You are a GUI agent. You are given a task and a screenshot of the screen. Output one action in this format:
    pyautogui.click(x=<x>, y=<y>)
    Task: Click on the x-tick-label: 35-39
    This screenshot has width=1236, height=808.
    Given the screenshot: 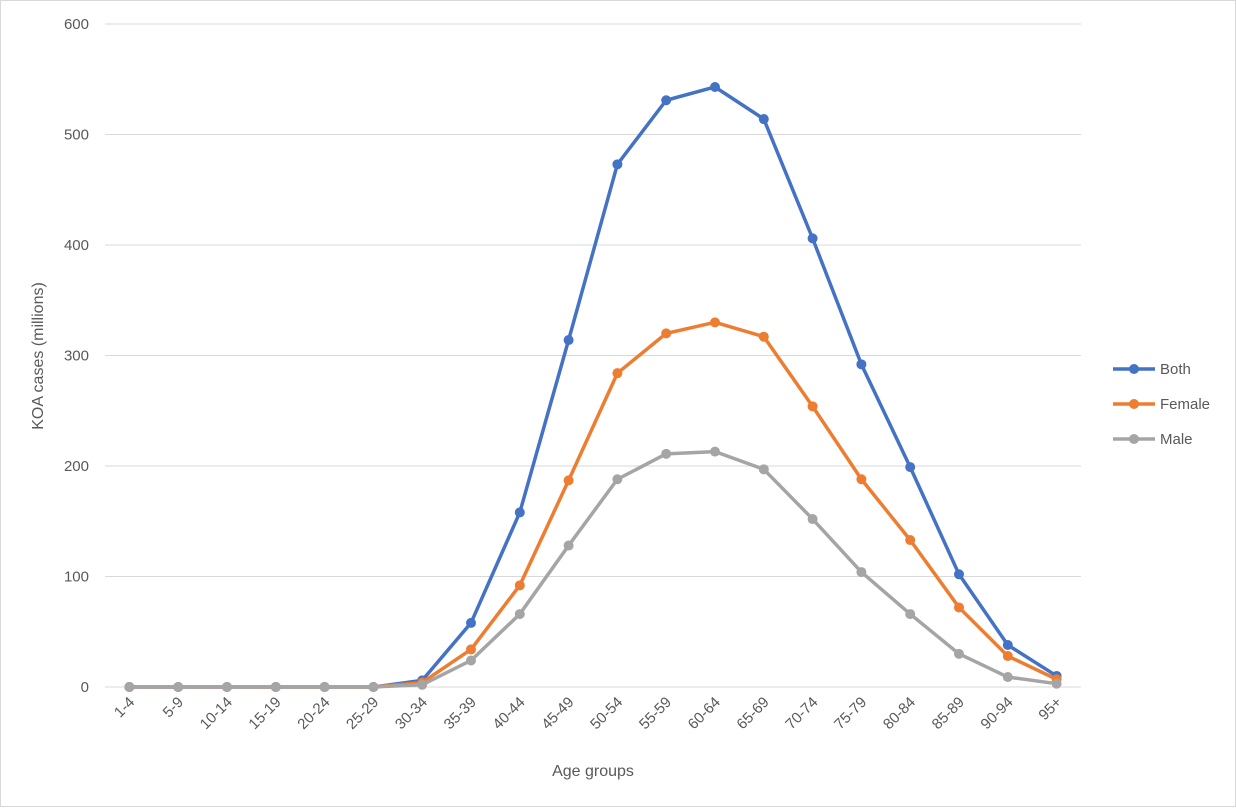 What is the action you would take?
    pyautogui.click(x=460, y=713)
    